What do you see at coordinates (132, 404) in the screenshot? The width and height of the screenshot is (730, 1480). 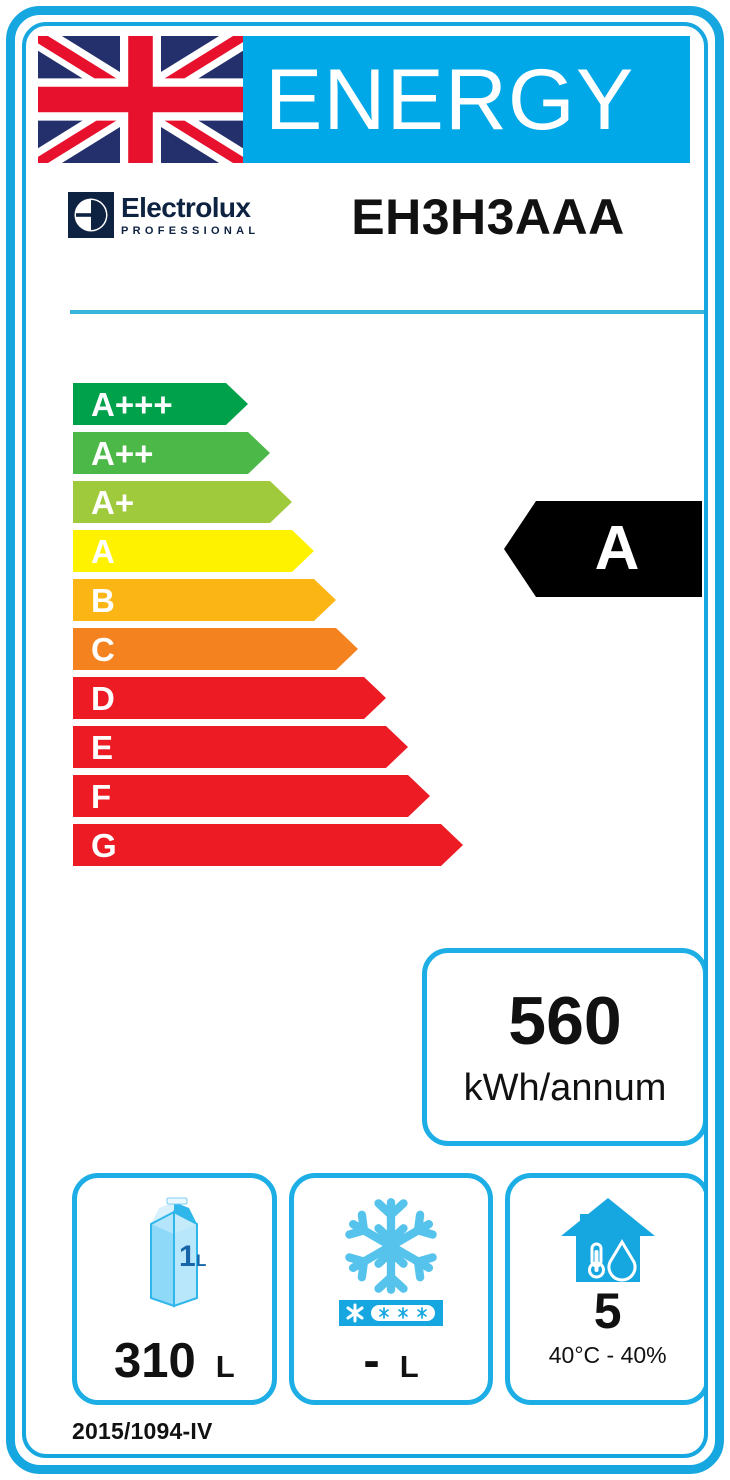 I see `bar-label: A+++` at bounding box center [132, 404].